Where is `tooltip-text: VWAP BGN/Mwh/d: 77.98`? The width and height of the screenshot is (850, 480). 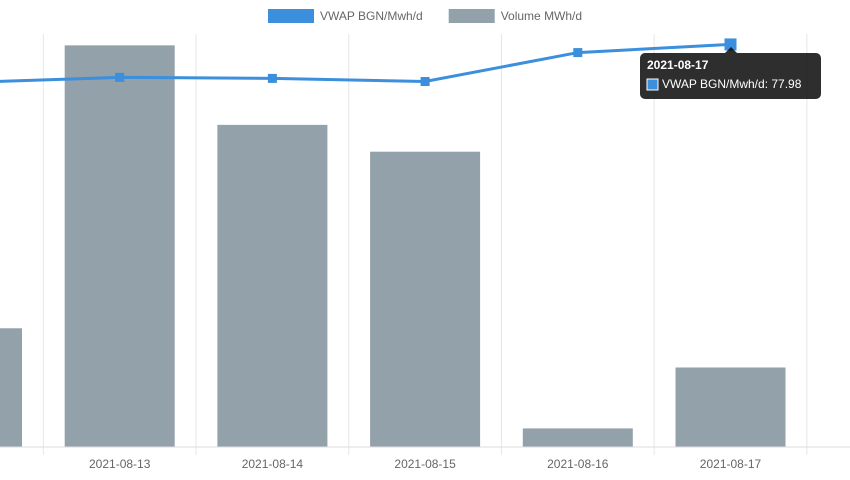
tooltip-text: VWAP BGN/Mwh/d: 77.98 is located at coordinates (732, 84).